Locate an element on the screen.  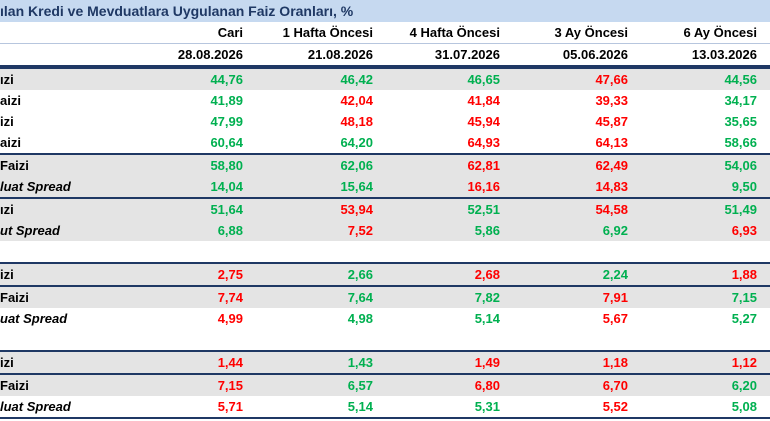
value-cell: 58,66 is located at coordinates (740, 142).